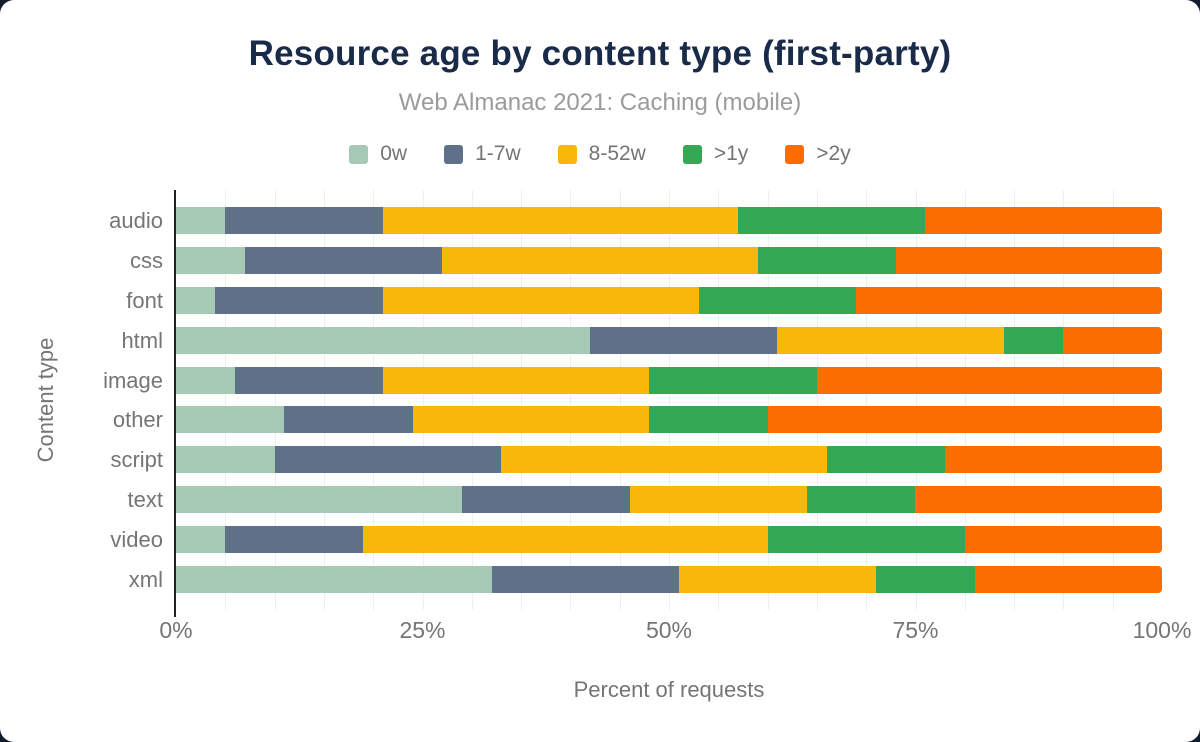 This screenshot has width=1200, height=742. I want to click on legend-label: >2y, so click(833, 153).